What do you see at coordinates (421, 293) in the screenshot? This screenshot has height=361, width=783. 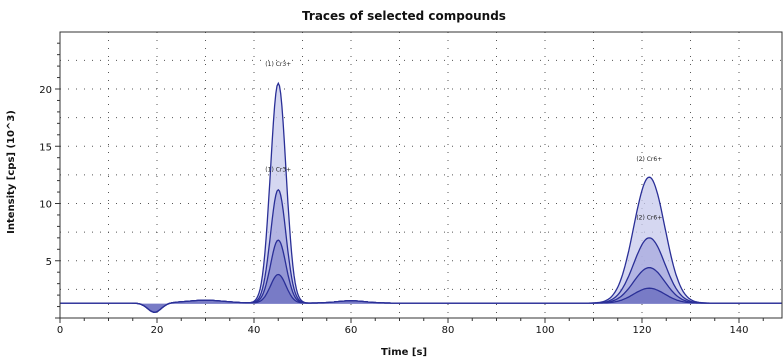 I see `series-4-trace` at bounding box center [421, 293].